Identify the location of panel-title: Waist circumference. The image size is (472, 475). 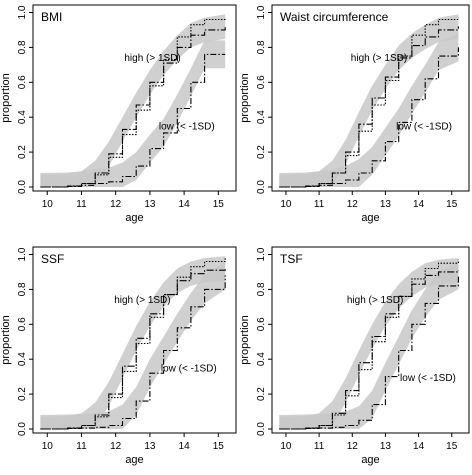
(334, 17).